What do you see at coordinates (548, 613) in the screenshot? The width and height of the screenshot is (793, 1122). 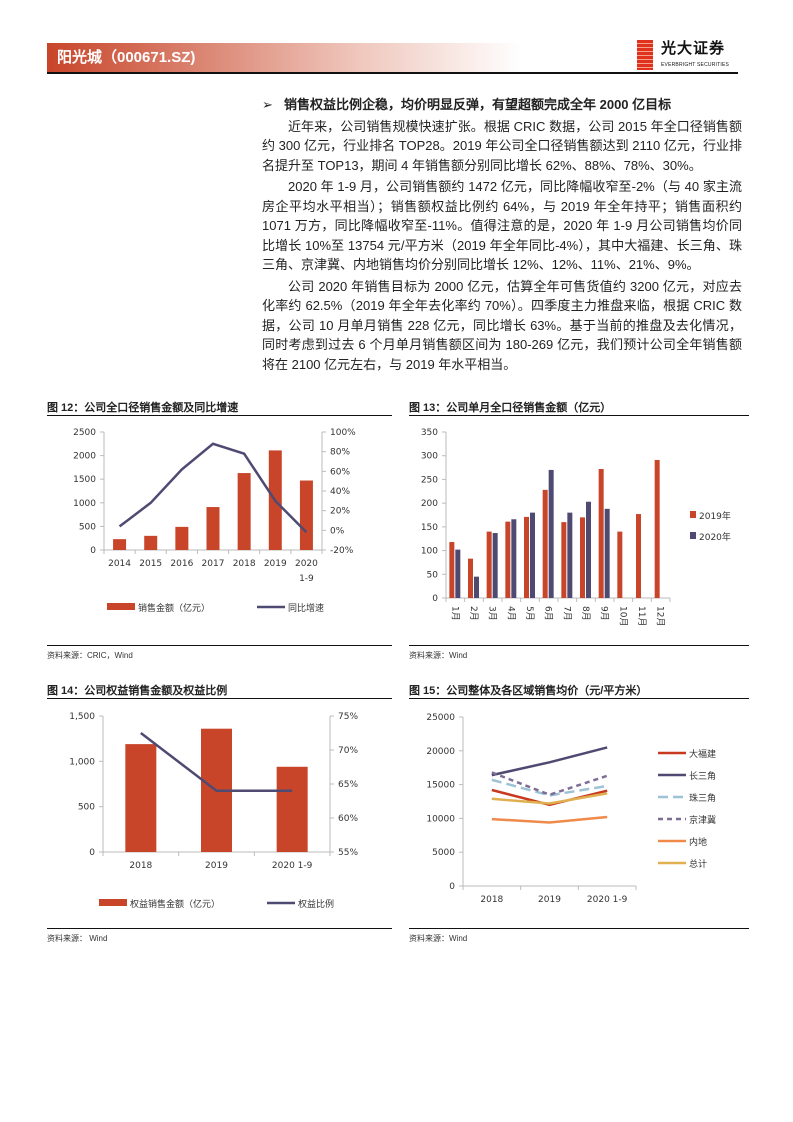 I see `x-tick-label: 6月` at bounding box center [548, 613].